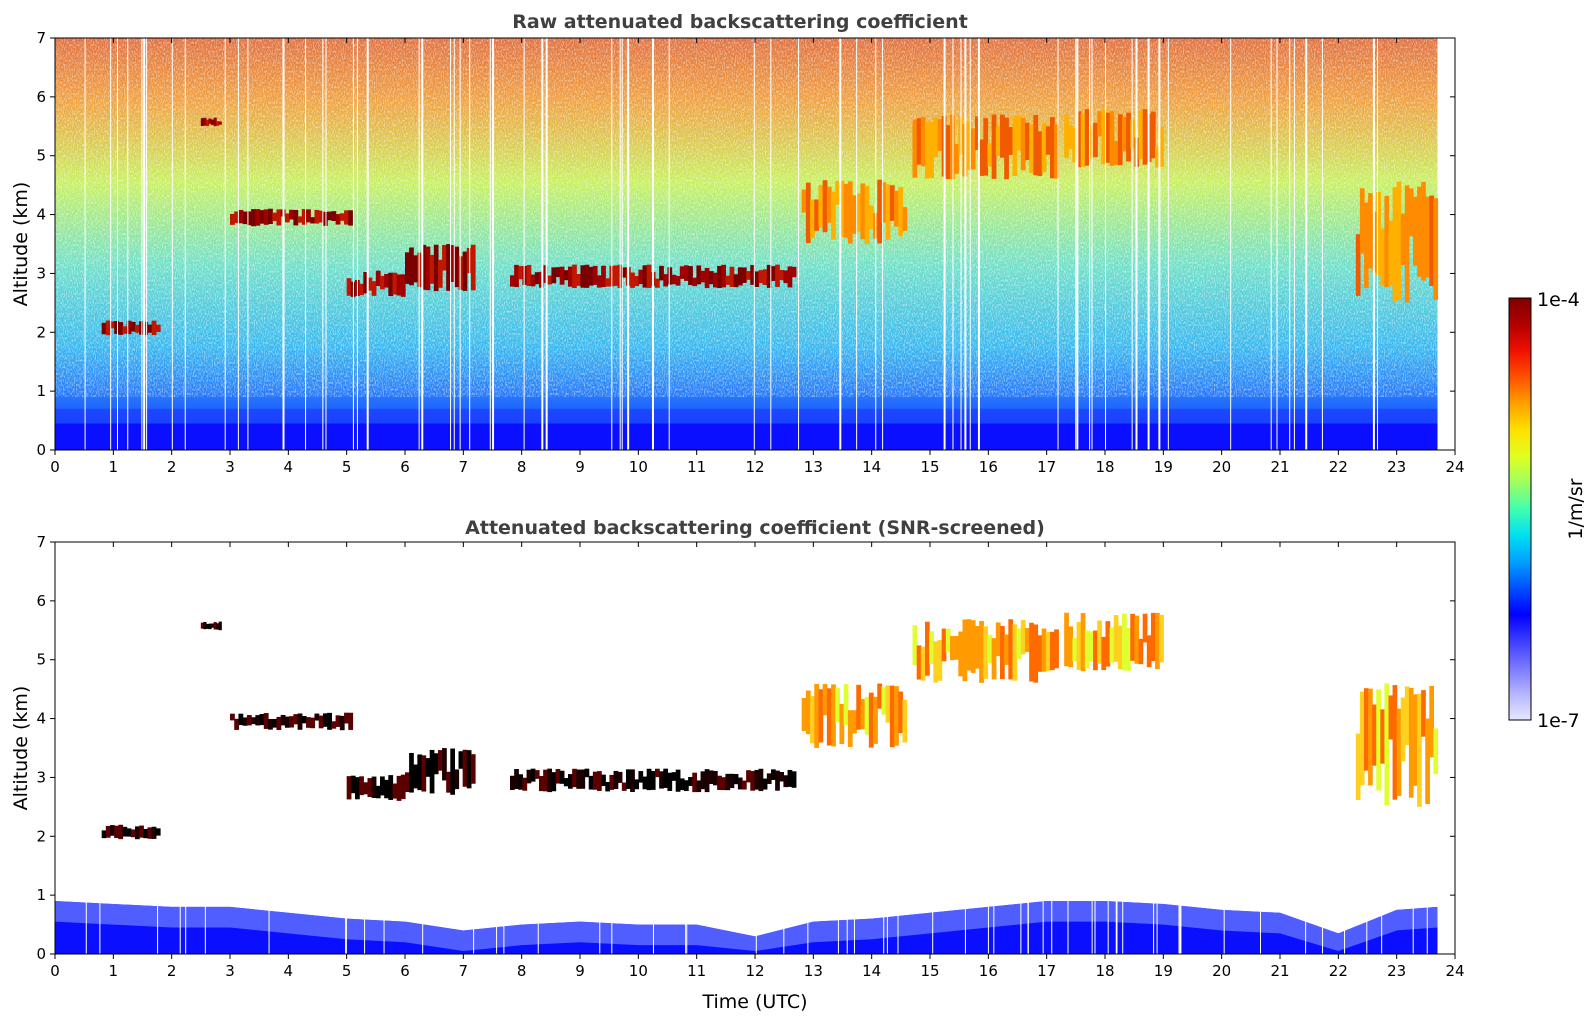  What do you see at coordinates (41, 156) in the screenshot?
I see `y-tick-label: 5` at bounding box center [41, 156].